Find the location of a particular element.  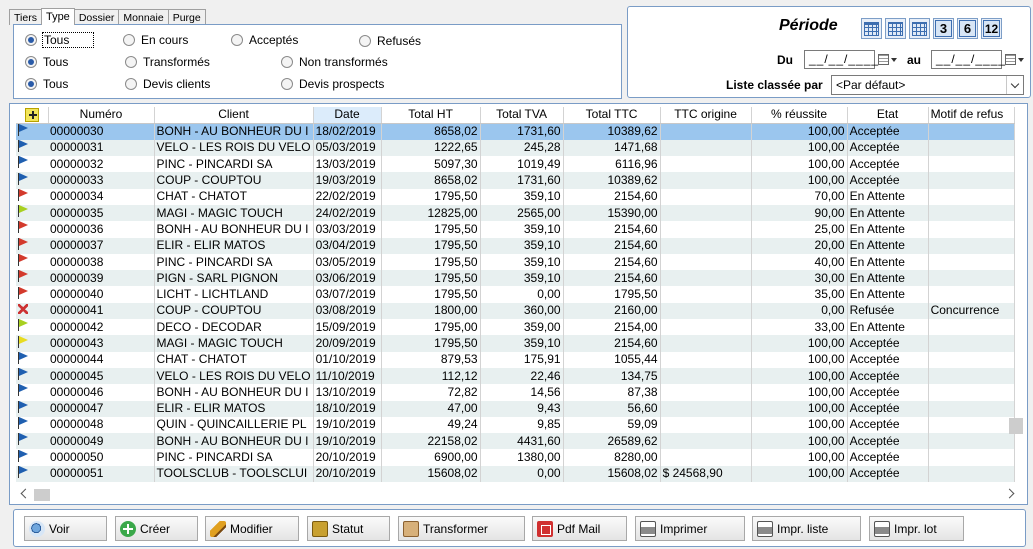

col-header-client: Client is located at coordinates (234, 115).